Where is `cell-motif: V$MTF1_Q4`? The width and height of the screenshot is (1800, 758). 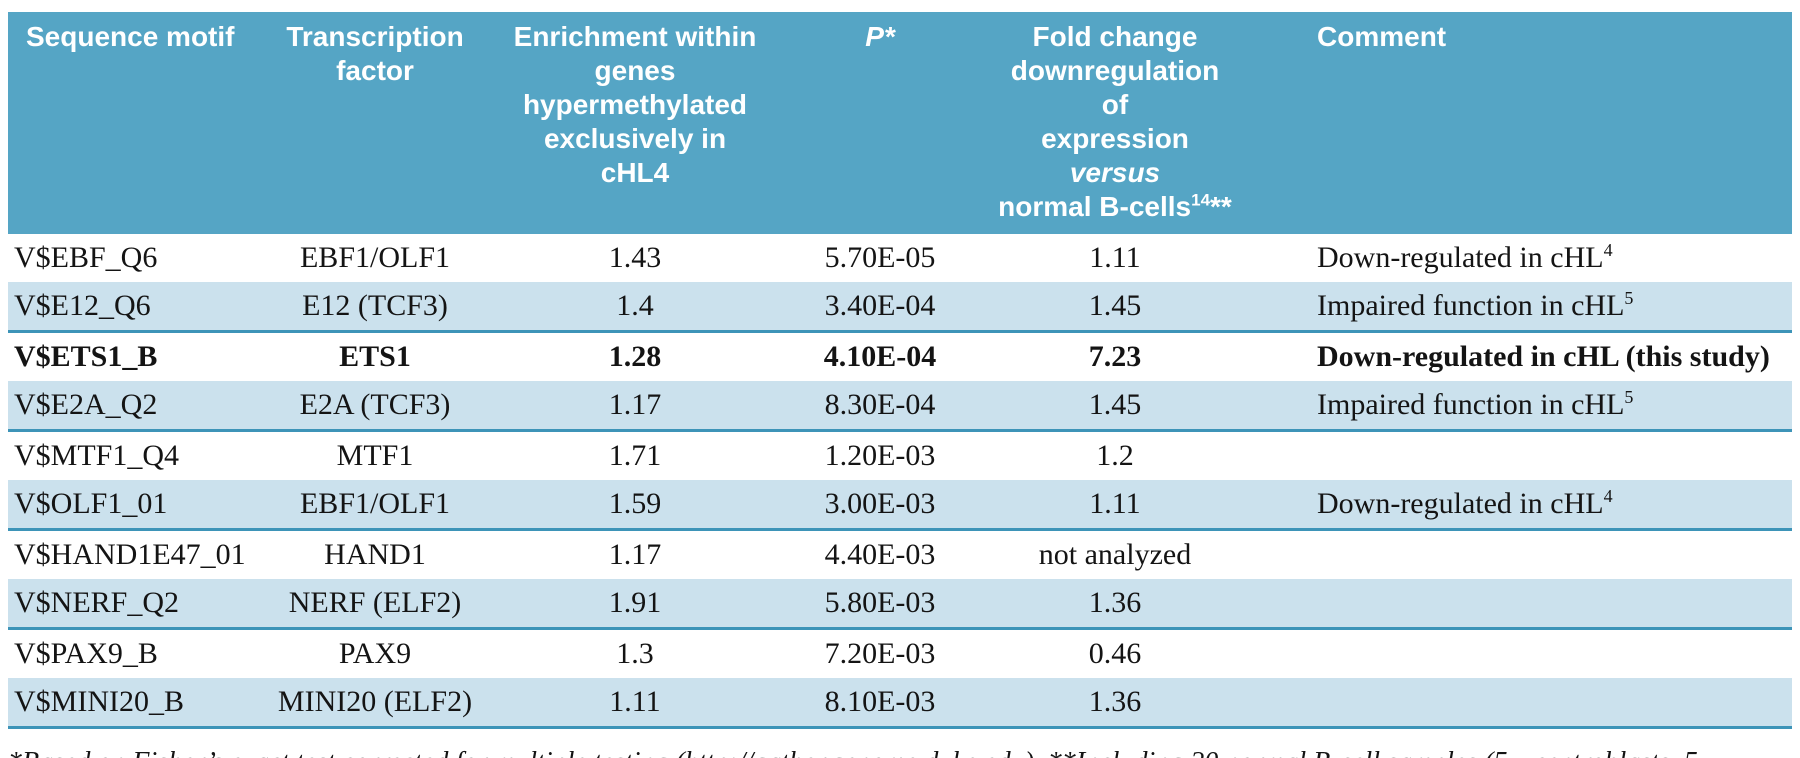
cell-motif: V$MTF1_Q4 is located at coordinates (97, 455).